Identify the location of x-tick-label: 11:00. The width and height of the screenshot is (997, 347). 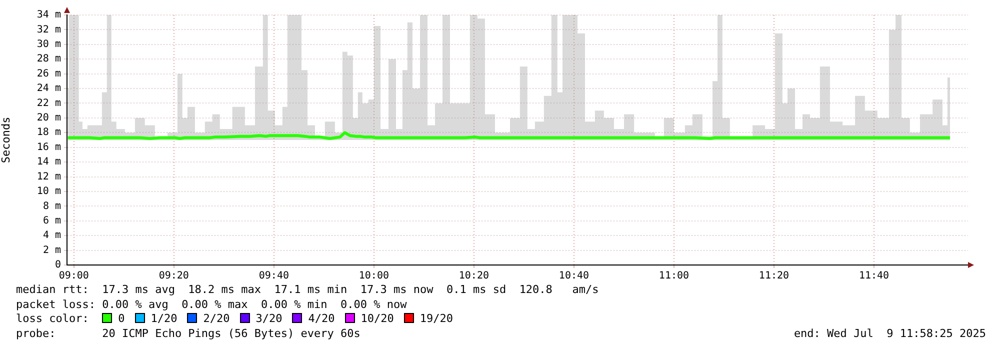
(674, 276).